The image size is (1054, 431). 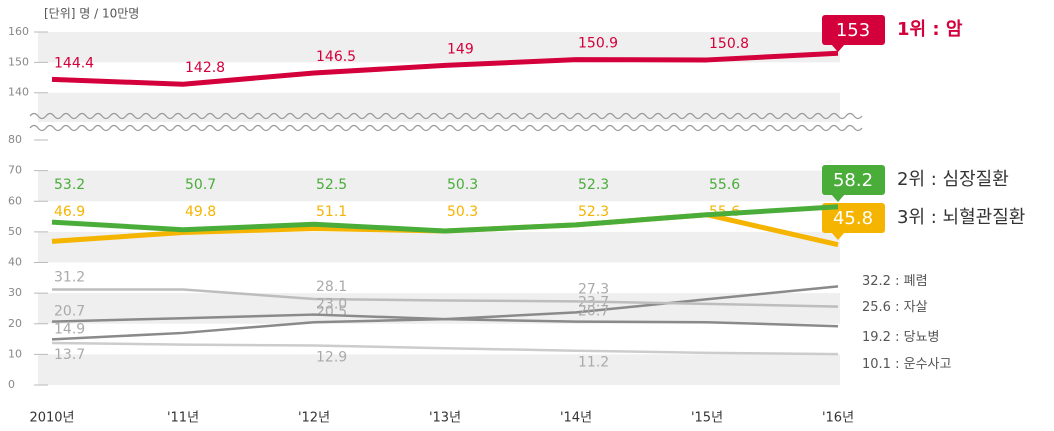 What do you see at coordinates (69, 329) in the screenshot?
I see `value-label: 14.9` at bounding box center [69, 329].